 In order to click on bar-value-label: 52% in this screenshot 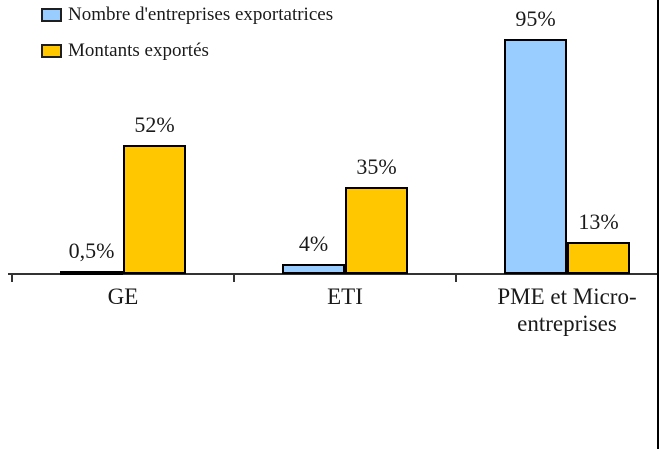, I will do `click(154, 125)`.